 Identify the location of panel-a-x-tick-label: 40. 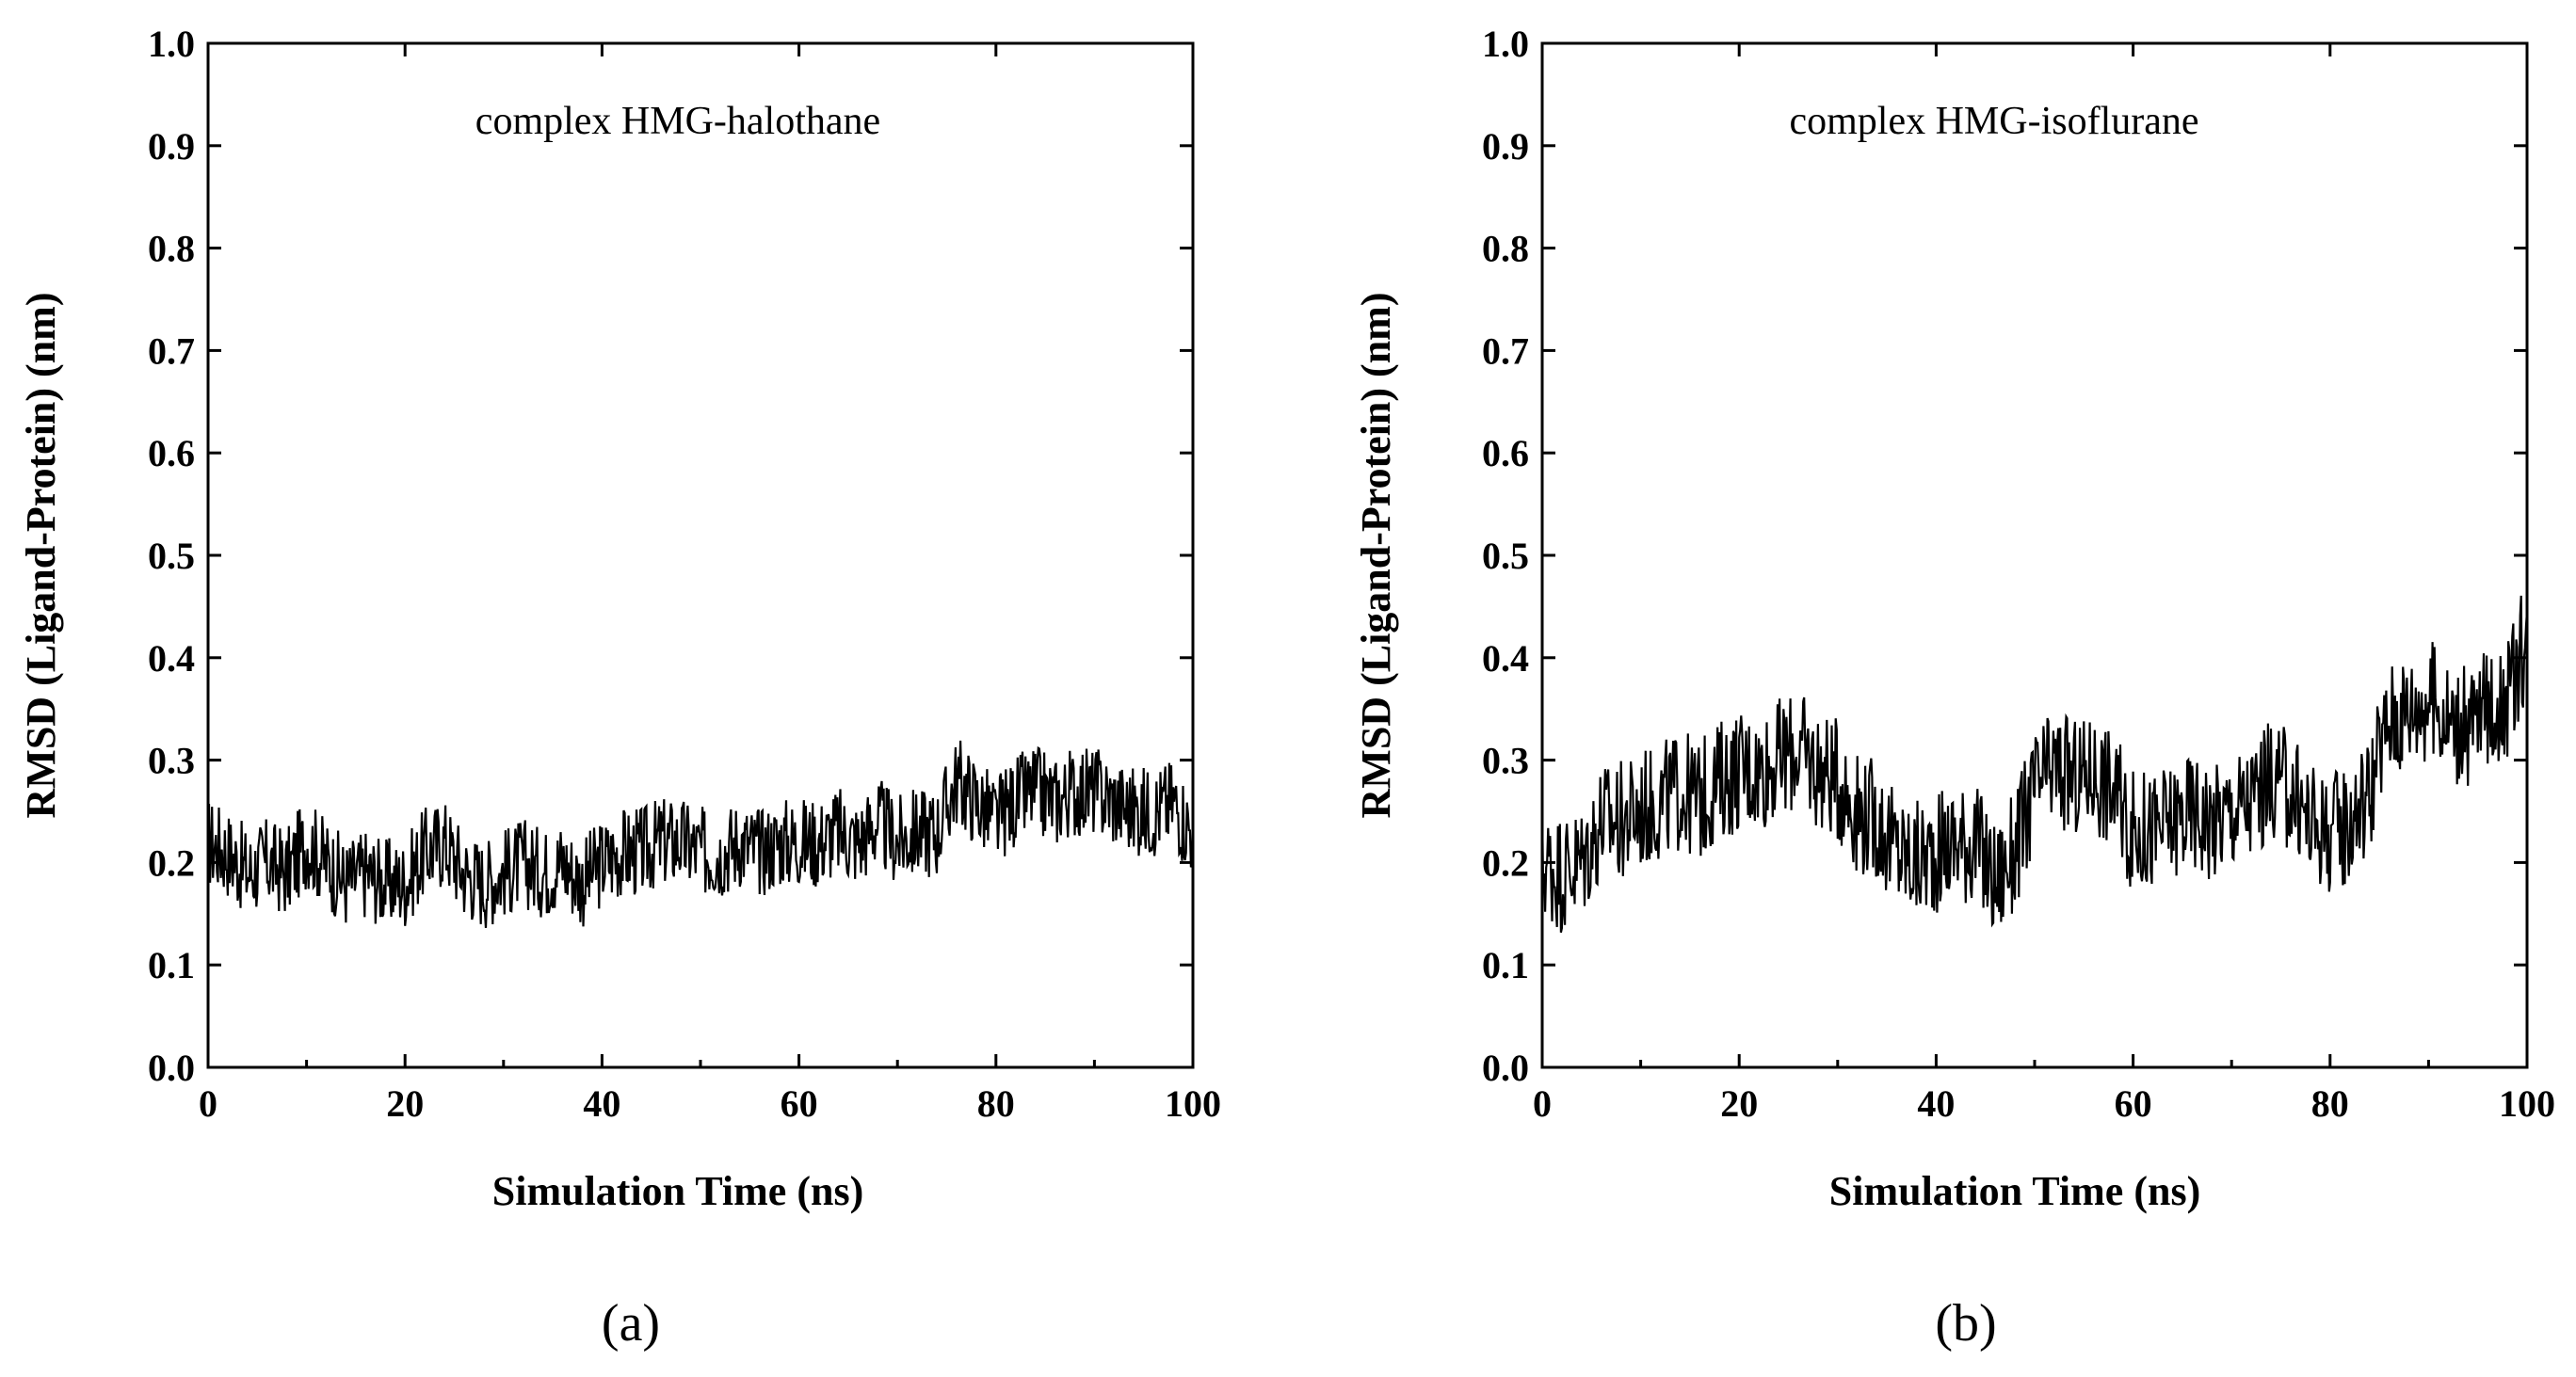
(601, 1103).